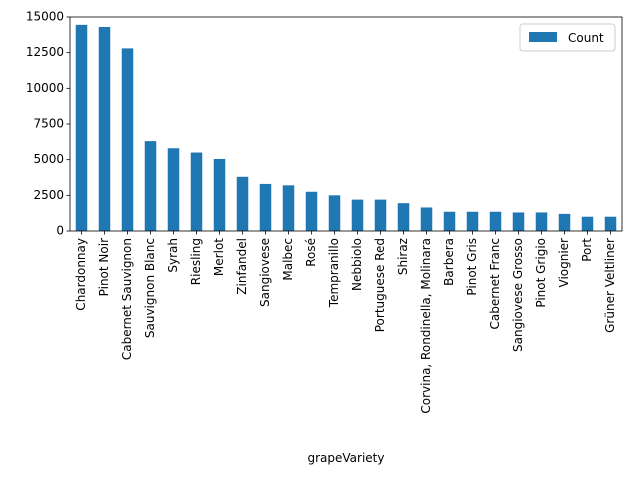 Image resolution: width=640 pixels, height=480 pixels. Describe the element at coordinates (173, 255) in the screenshot. I see `x-tick-label: Syrah` at that location.